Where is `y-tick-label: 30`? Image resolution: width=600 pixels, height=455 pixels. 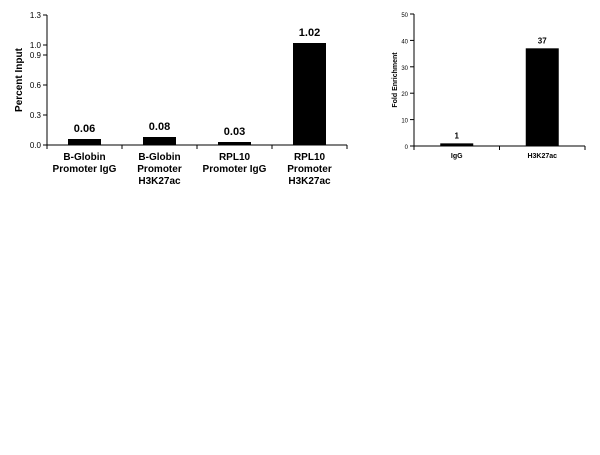 y-tick-label: 30 is located at coordinates (404, 69).